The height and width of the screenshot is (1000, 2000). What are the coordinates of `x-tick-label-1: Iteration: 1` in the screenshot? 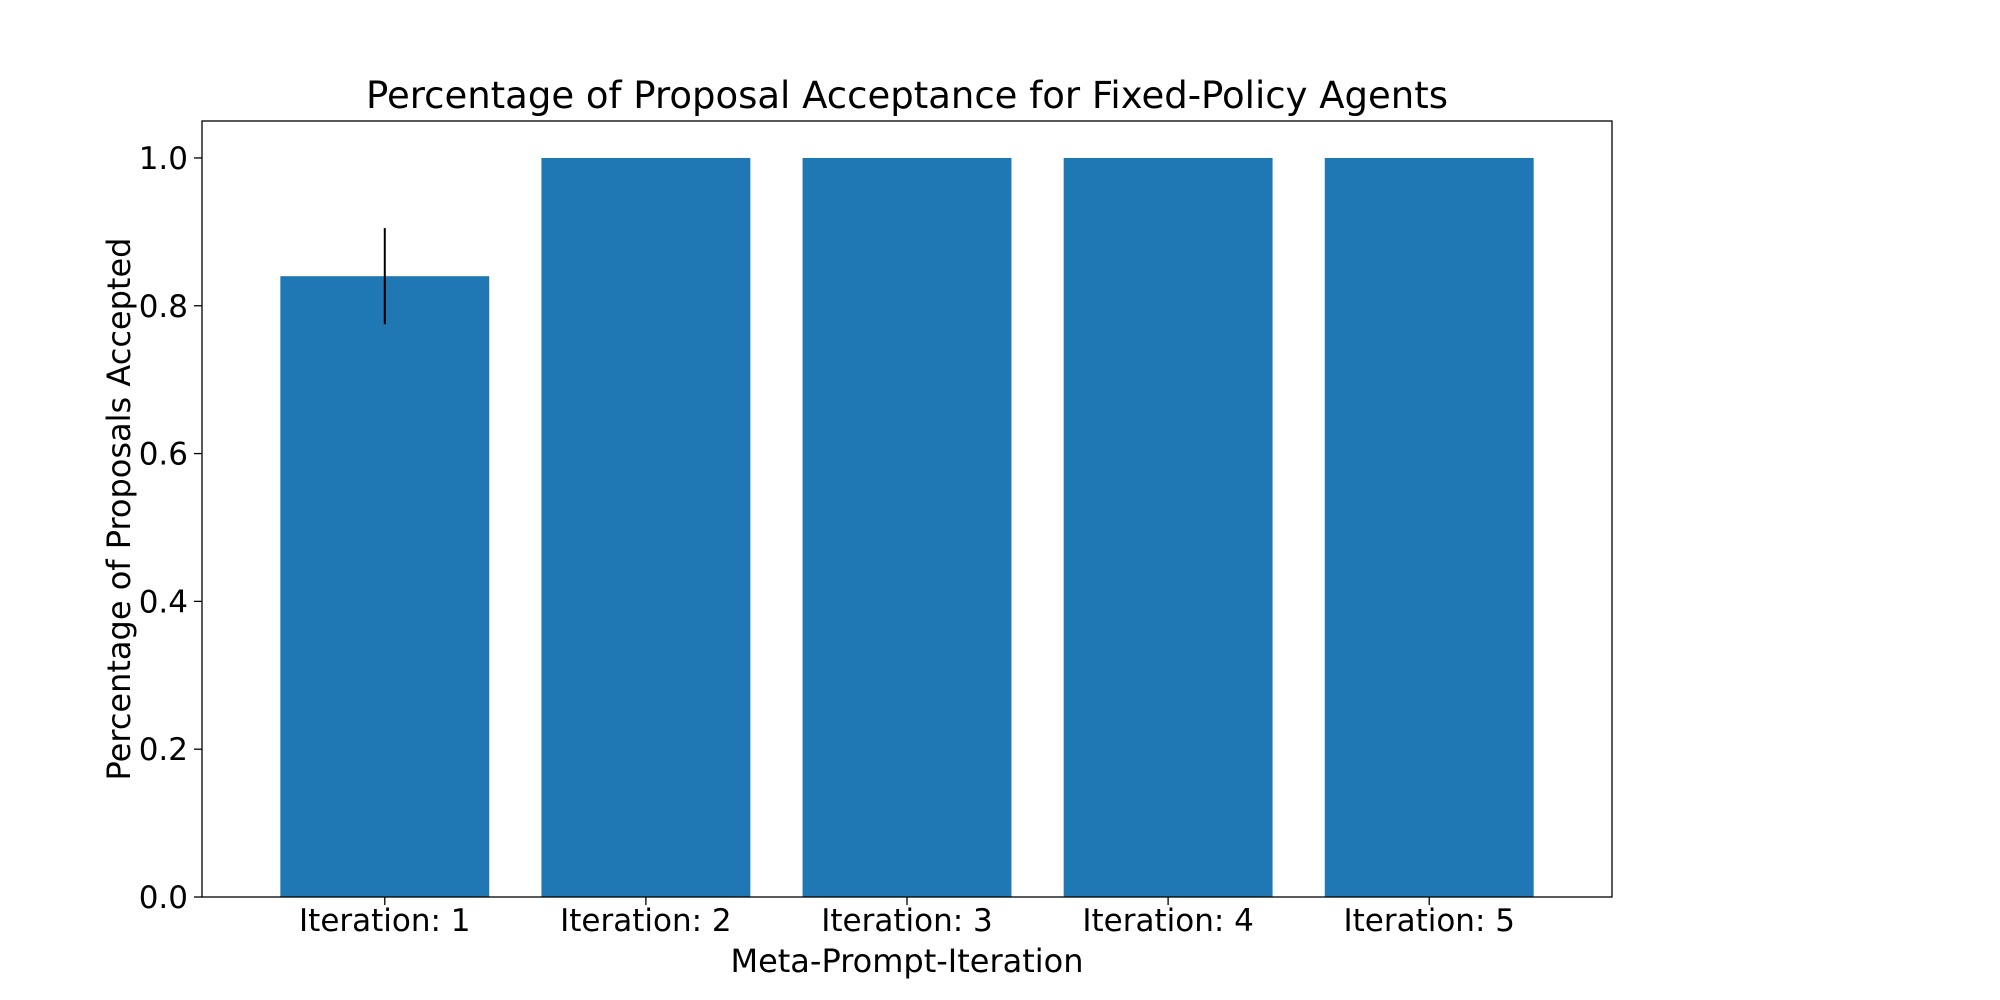 It's located at (385, 921).